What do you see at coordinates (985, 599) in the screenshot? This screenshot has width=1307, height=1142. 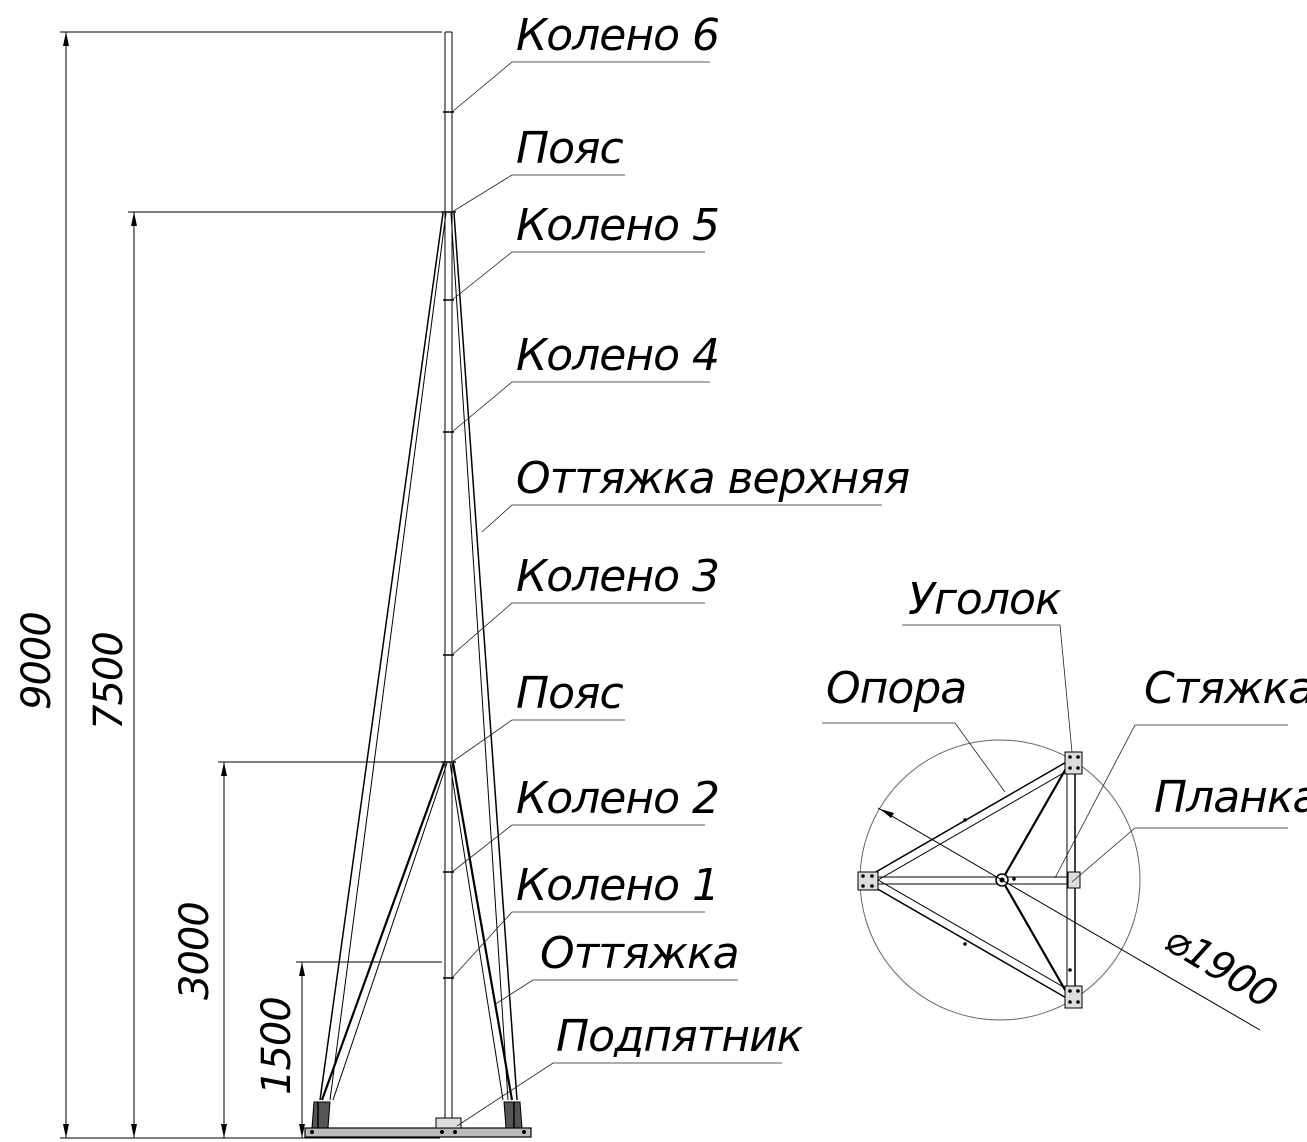 I see `label-ugolok: Уголок` at bounding box center [985, 599].